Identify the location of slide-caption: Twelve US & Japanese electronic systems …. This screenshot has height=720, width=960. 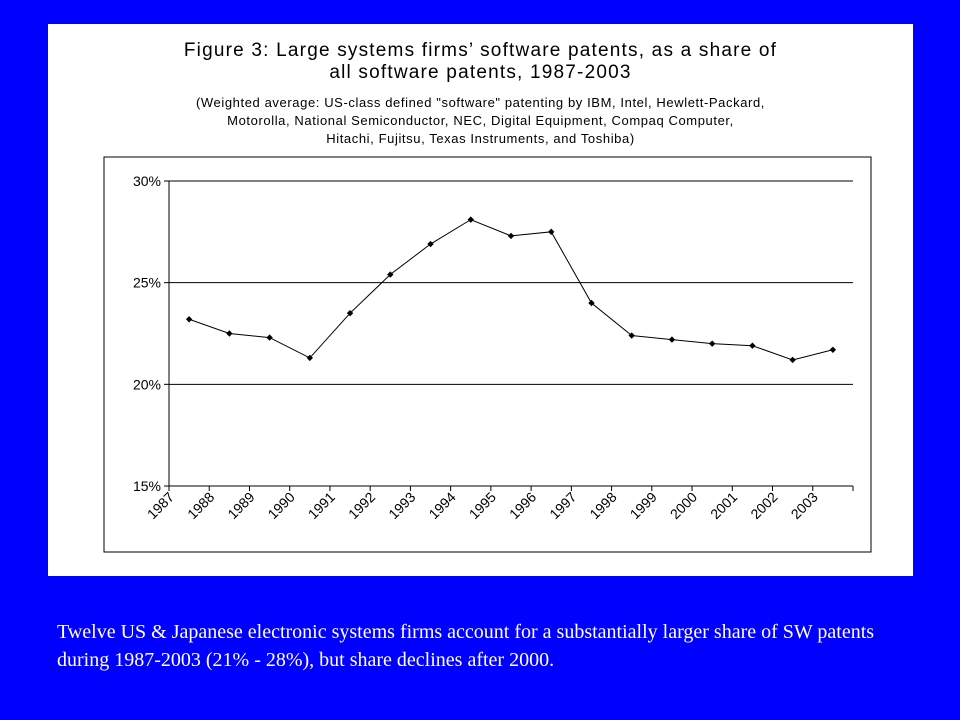
(466, 646).